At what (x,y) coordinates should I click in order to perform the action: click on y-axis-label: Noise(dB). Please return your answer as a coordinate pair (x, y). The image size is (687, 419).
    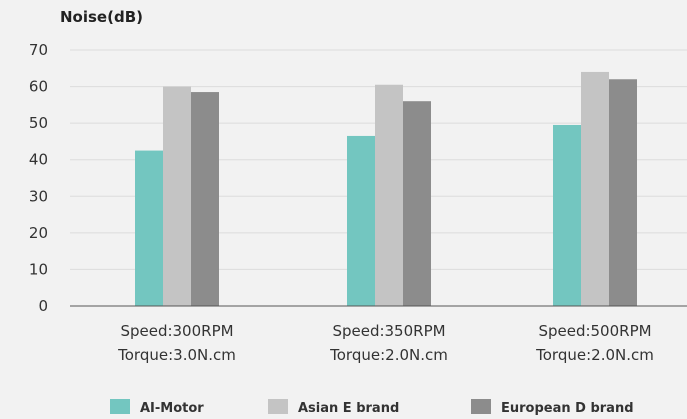
    Looking at the image, I should click on (101, 17).